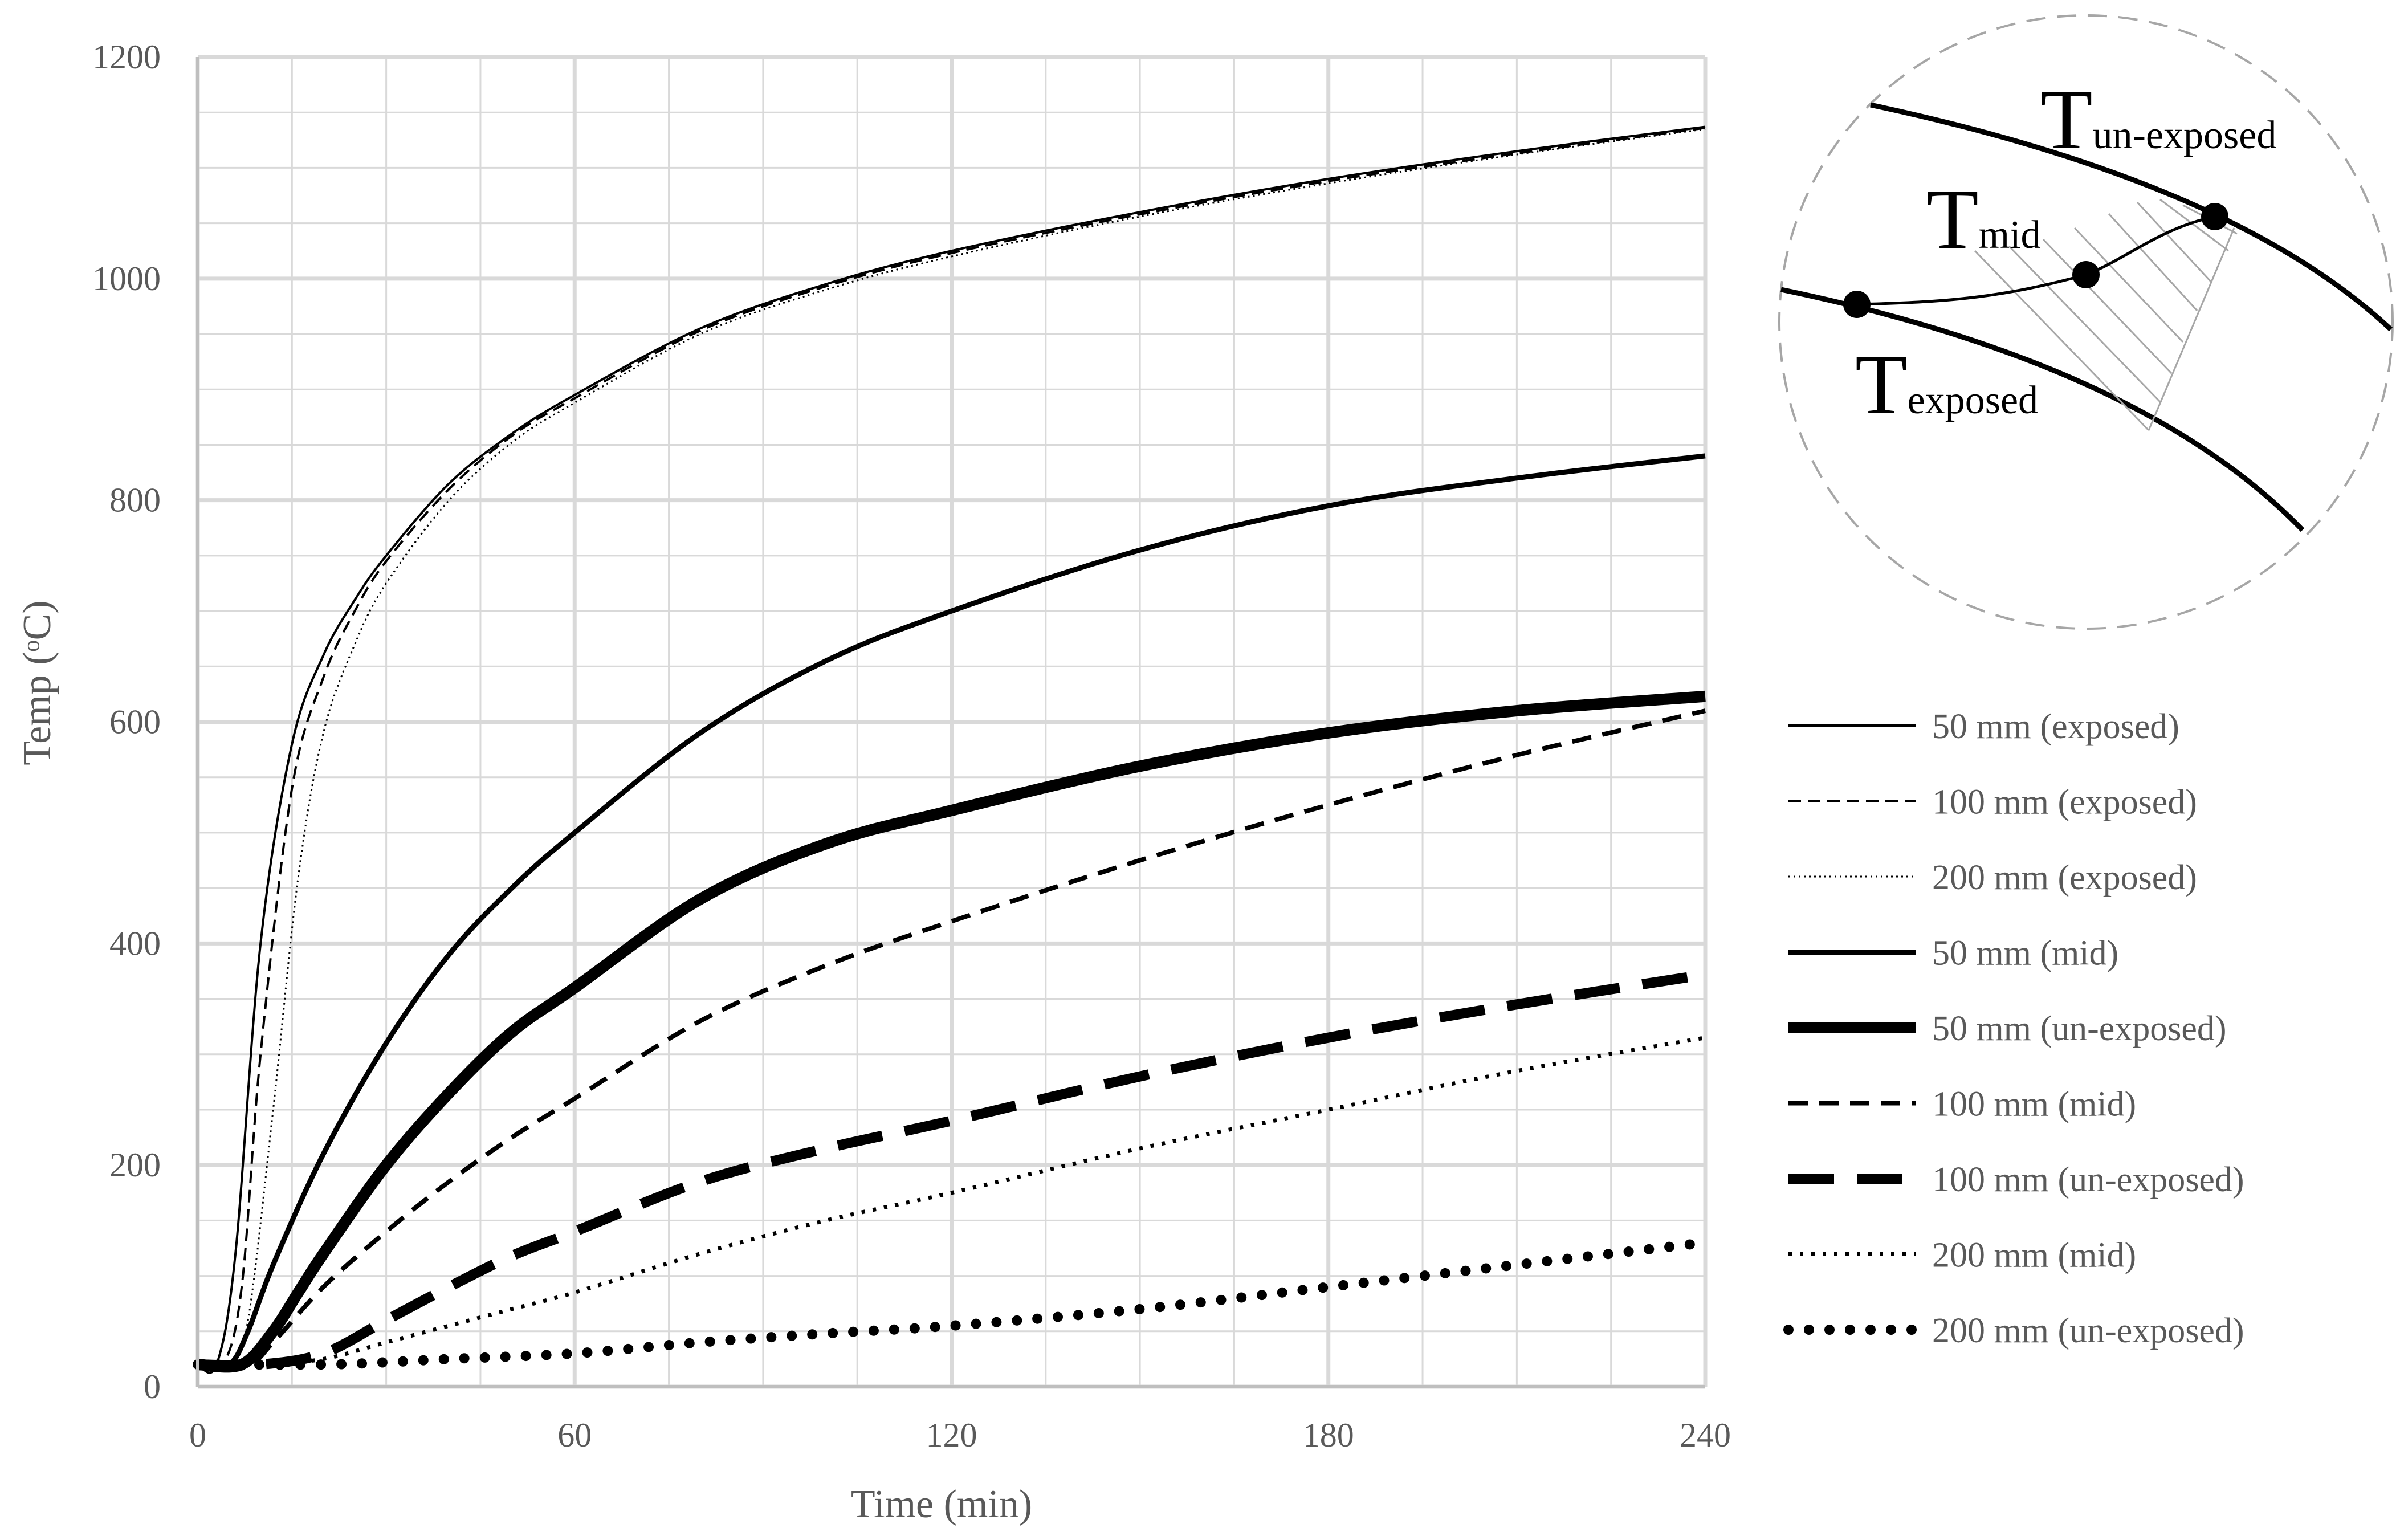 The image size is (2400, 1540). I want to click on x-tick-label: 120, so click(951, 1435).